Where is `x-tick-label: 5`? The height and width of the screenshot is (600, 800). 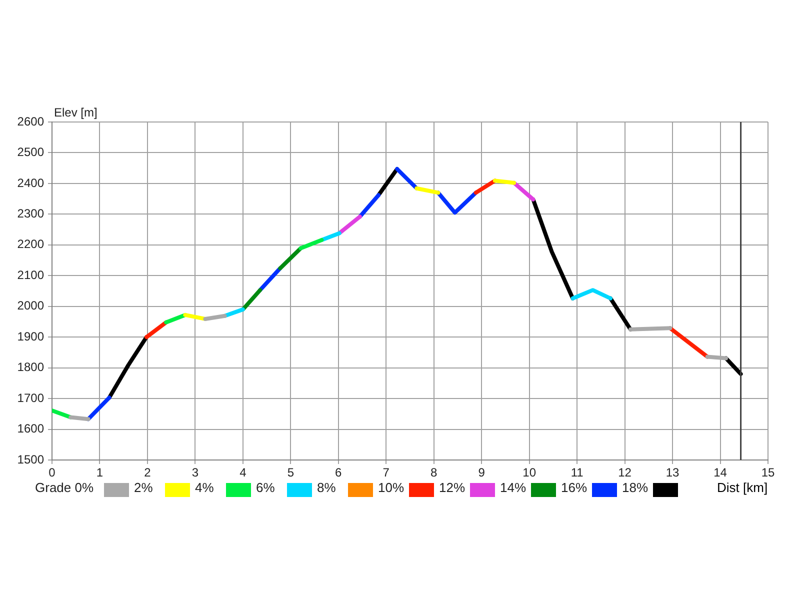 x-tick-label: 5 is located at coordinates (290, 473).